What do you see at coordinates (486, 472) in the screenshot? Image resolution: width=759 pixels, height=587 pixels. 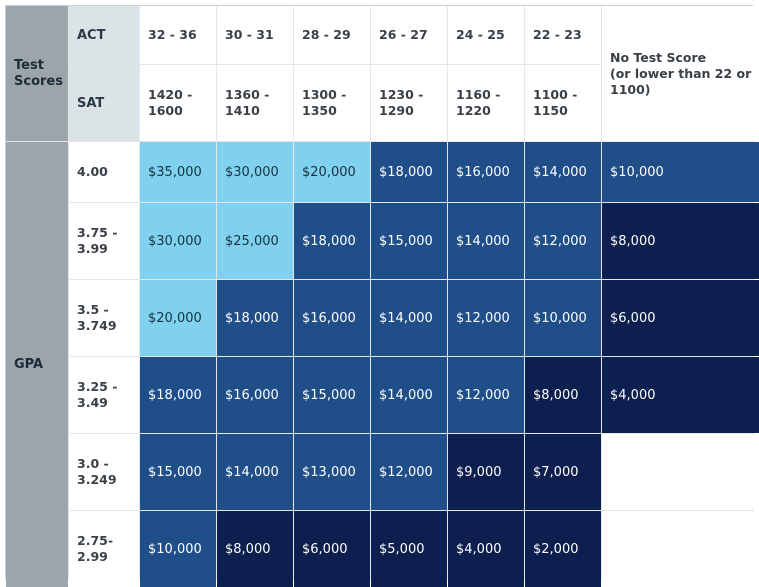 I see `award-cell: $9,000` at bounding box center [486, 472].